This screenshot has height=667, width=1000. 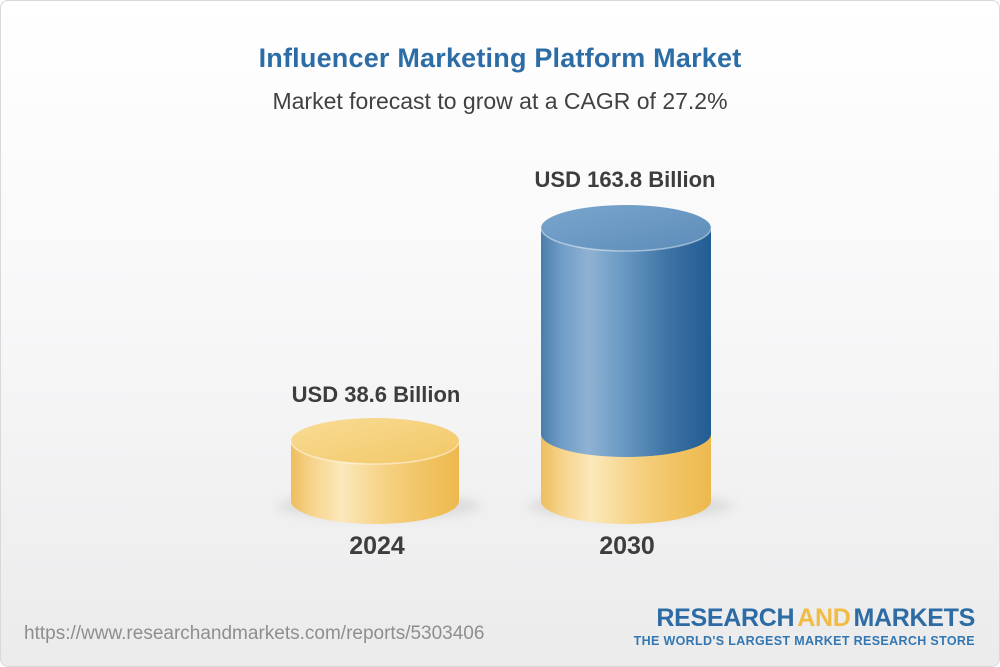 I want to click on bar-2030-category-label: 2030, so click(x=627, y=546).